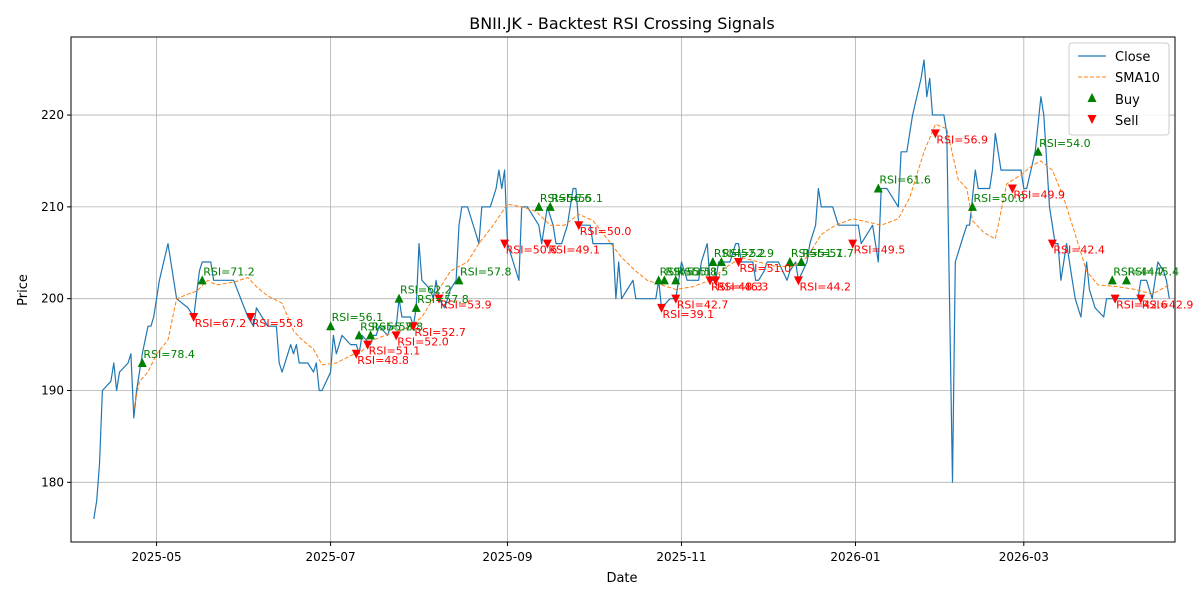  What do you see at coordinates (905, 180) in the screenshot?
I see `buy-signal-label: RSI=61.6` at bounding box center [905, 180].